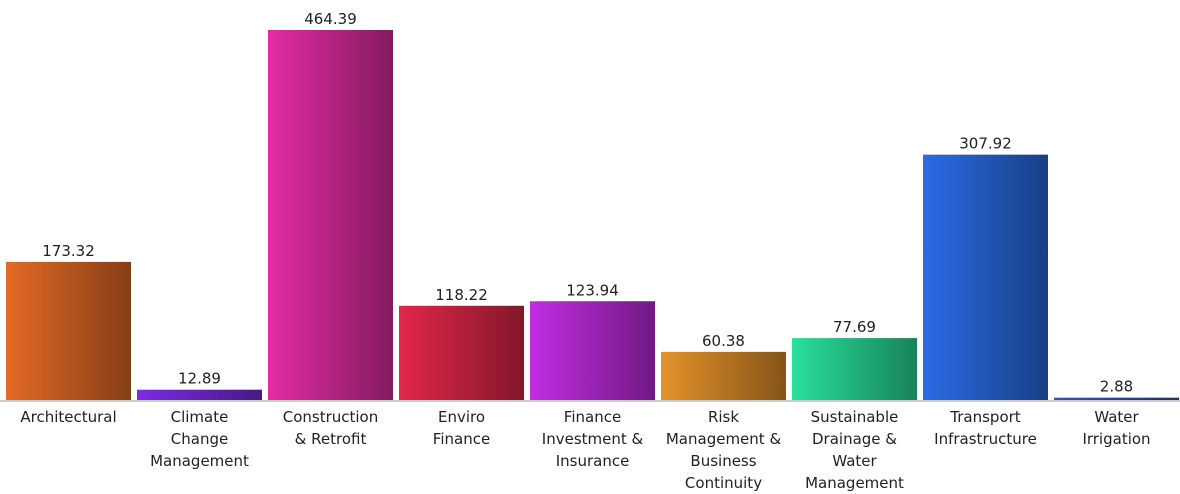 The height and width of the screenshot is (494, 1180). I want to click on x-tick-label: Transport Infrastructure, so click(985, 428).